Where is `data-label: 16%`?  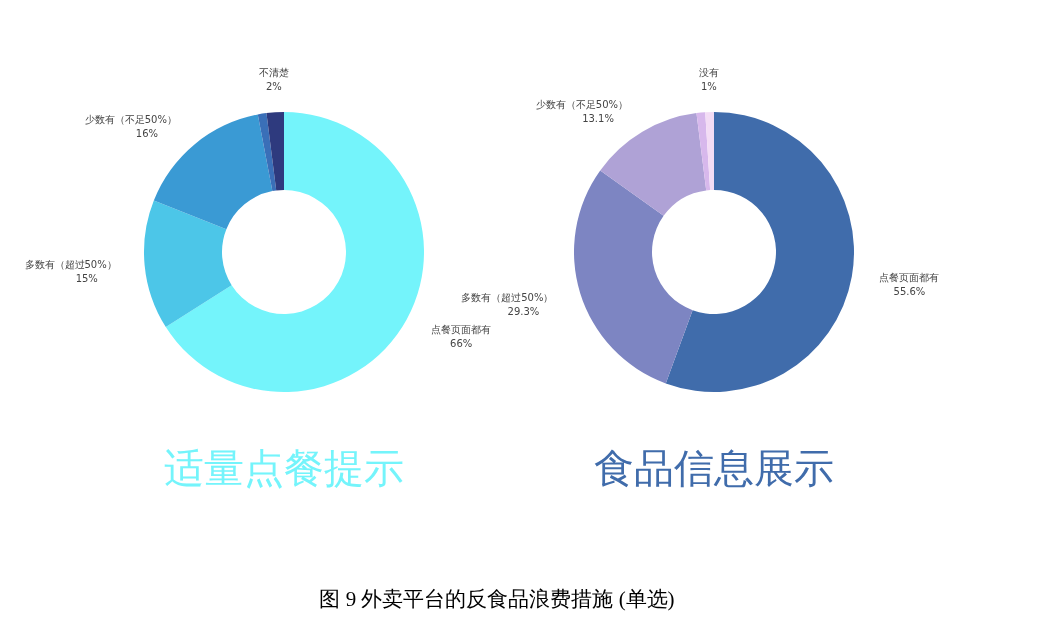
data-label: 16% is located at coordinates (147, 133).